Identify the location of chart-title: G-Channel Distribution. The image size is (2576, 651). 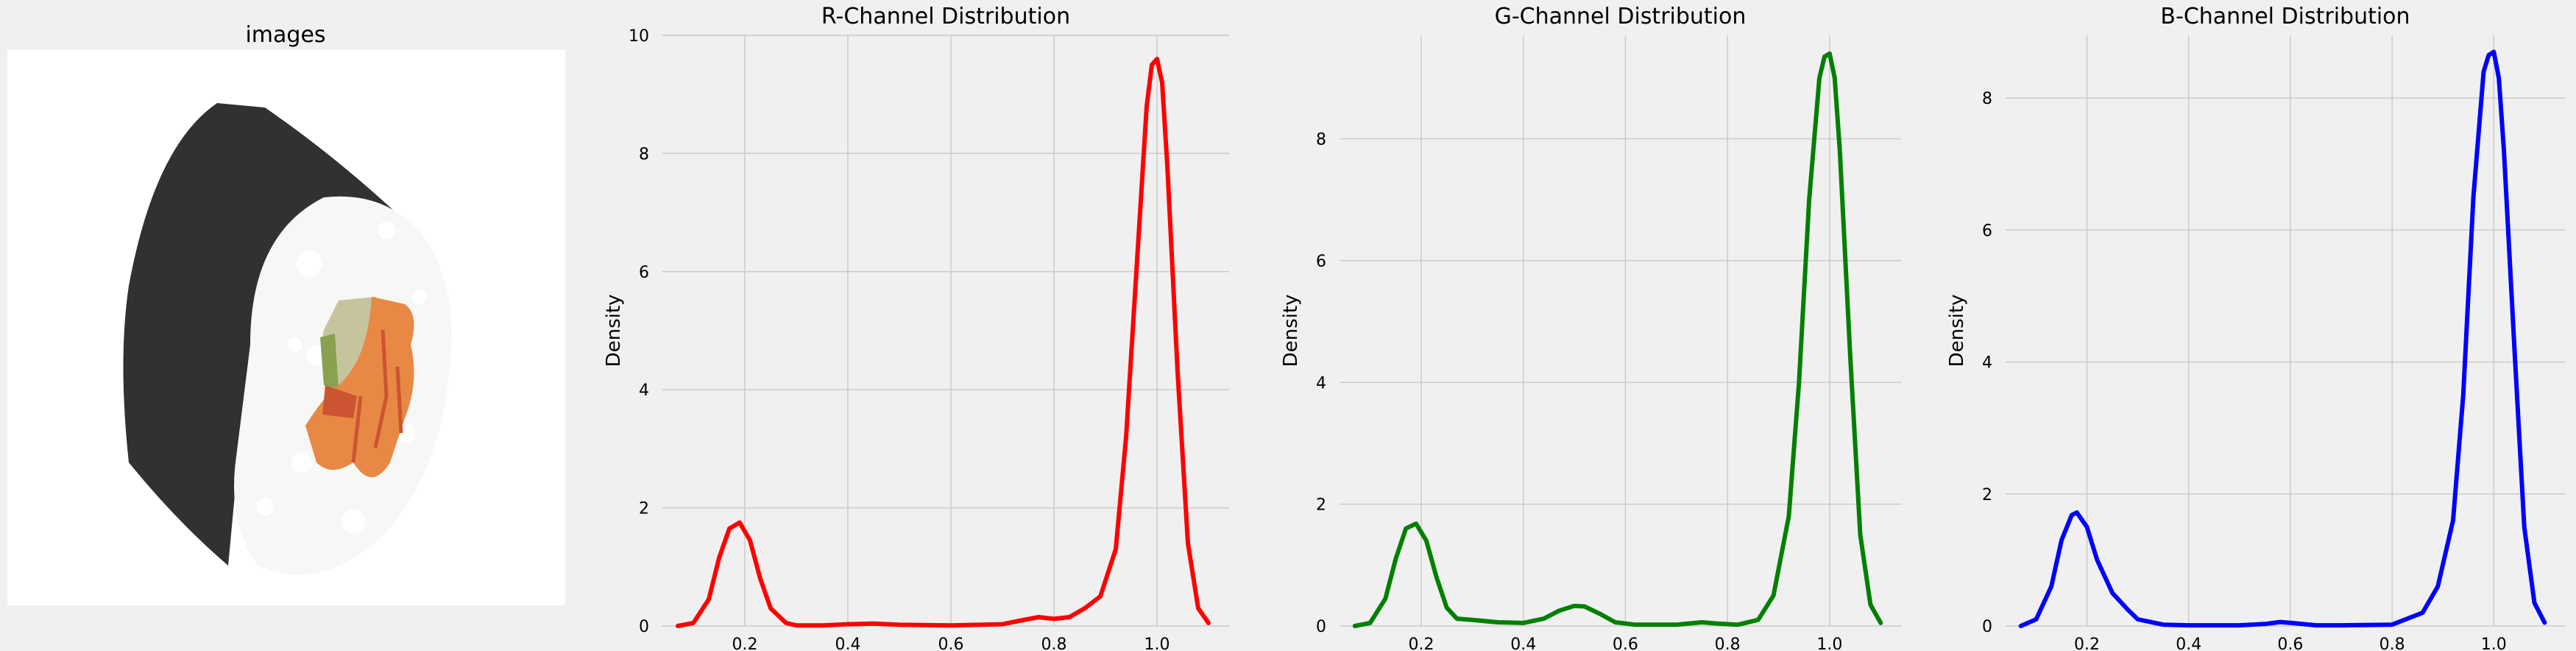
(1621, 16).